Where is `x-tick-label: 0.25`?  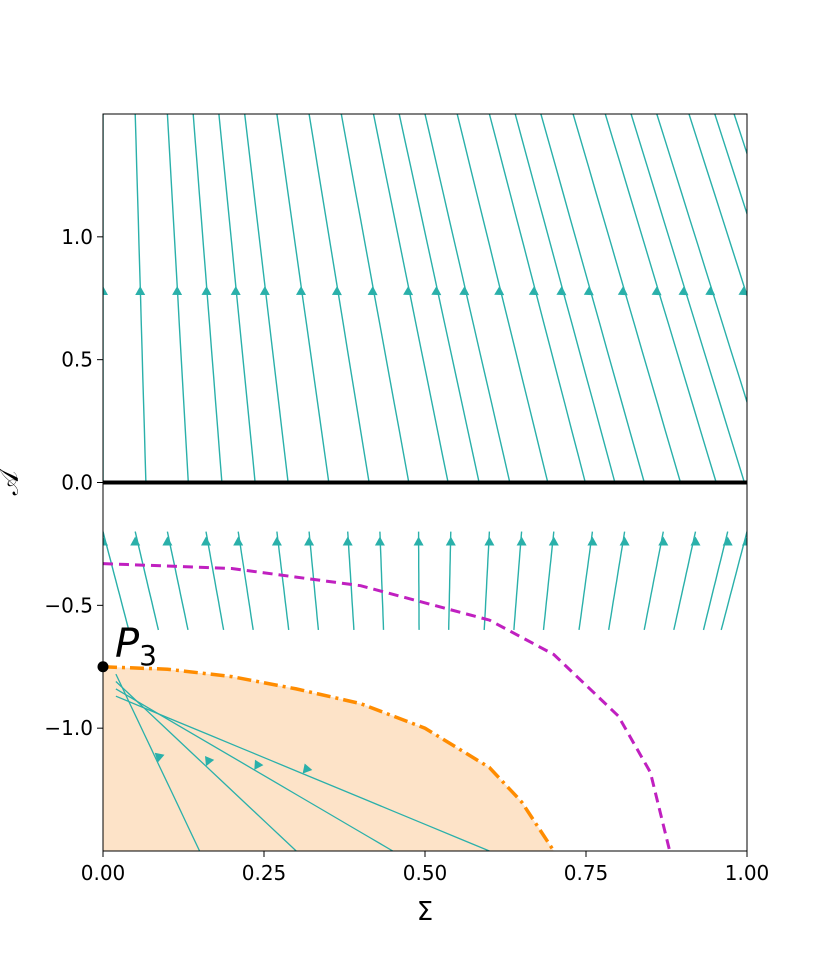 x-tick-label: 0.25 is located at coordinates (264, 873).